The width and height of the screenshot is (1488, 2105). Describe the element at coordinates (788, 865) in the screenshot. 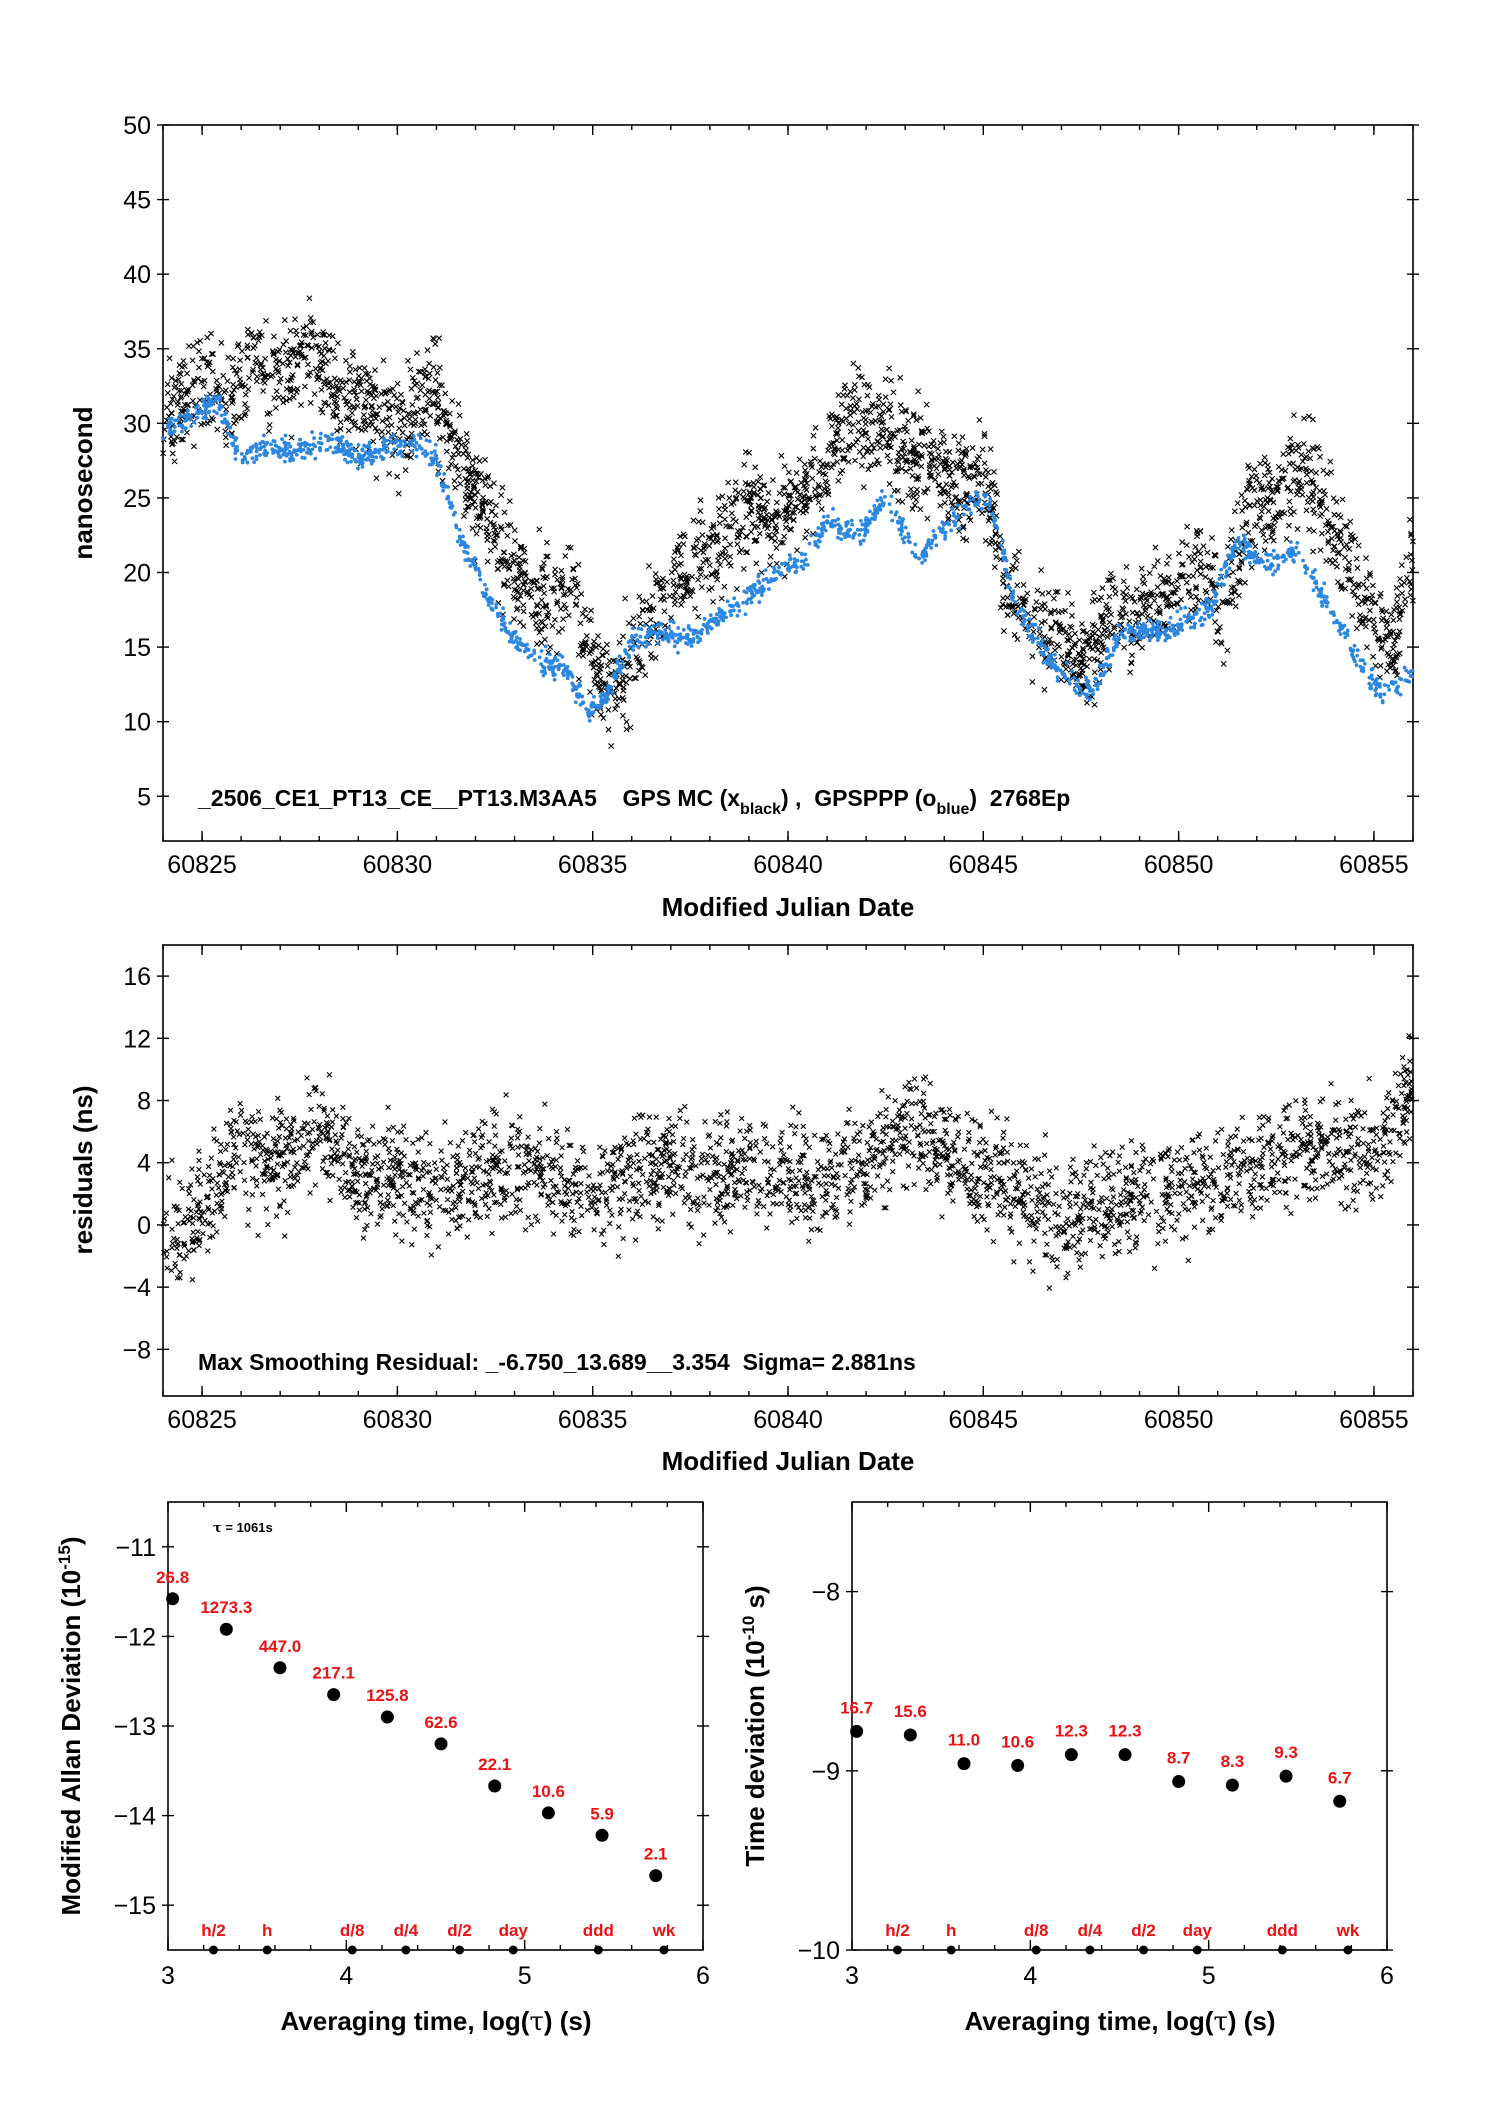

I see `x-tick-label: 60840` at that location.